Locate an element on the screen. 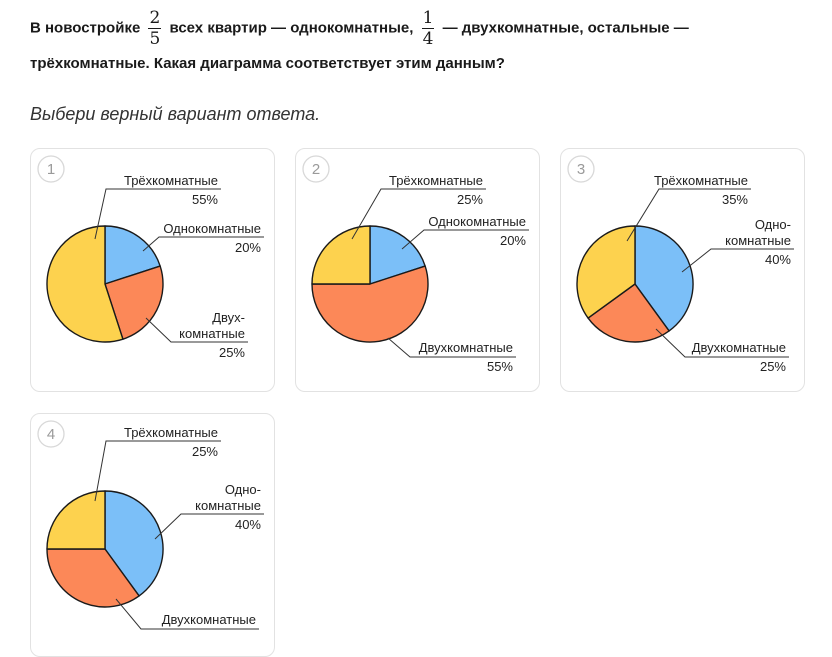  option-number: 2 is located at coordinates (316, 169).